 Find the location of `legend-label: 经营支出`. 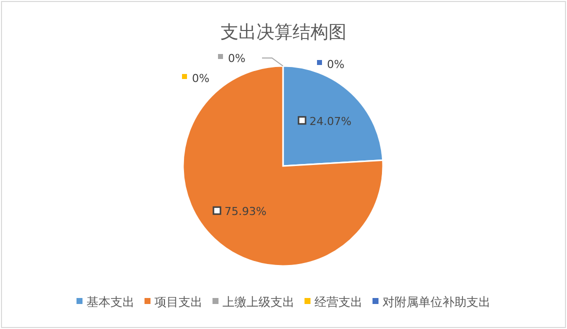

legend-label: 经营支出 is located at coordinates (338, 302).